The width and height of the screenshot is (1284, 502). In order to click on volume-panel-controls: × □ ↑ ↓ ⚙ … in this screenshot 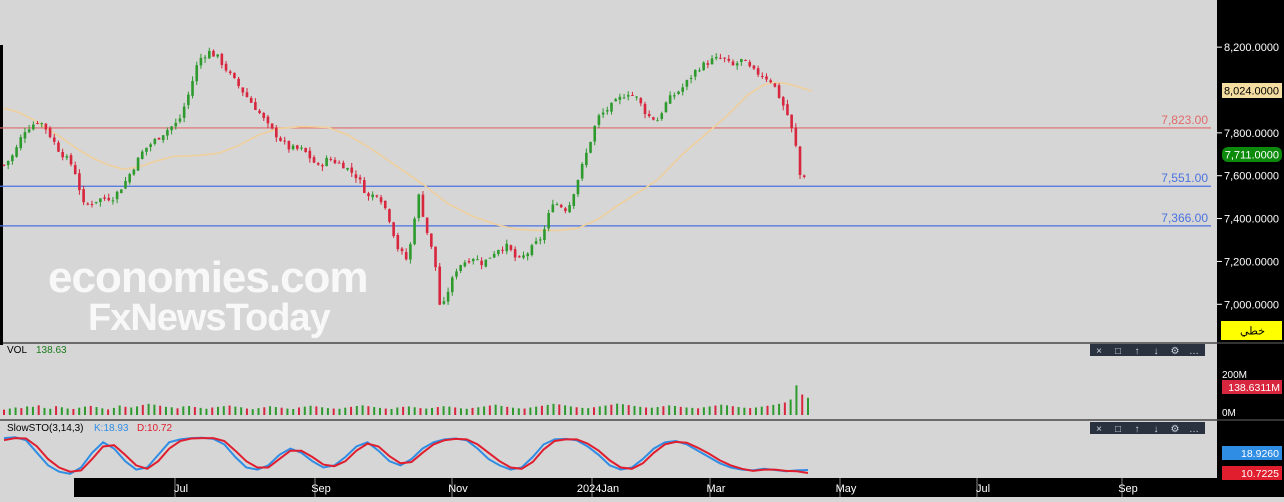, I will do `click(1147, 350)`.